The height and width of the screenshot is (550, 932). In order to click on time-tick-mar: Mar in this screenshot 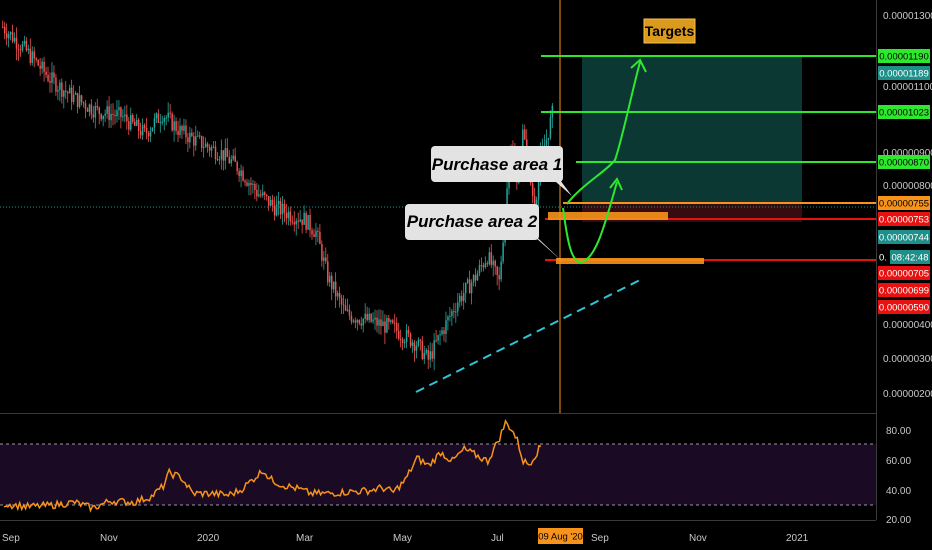, I will do `click(305, 538)`.